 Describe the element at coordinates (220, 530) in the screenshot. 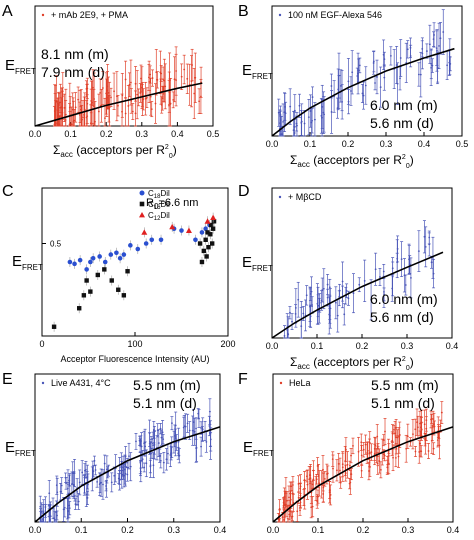

I see `x-tick-label: 0.4` at that location.